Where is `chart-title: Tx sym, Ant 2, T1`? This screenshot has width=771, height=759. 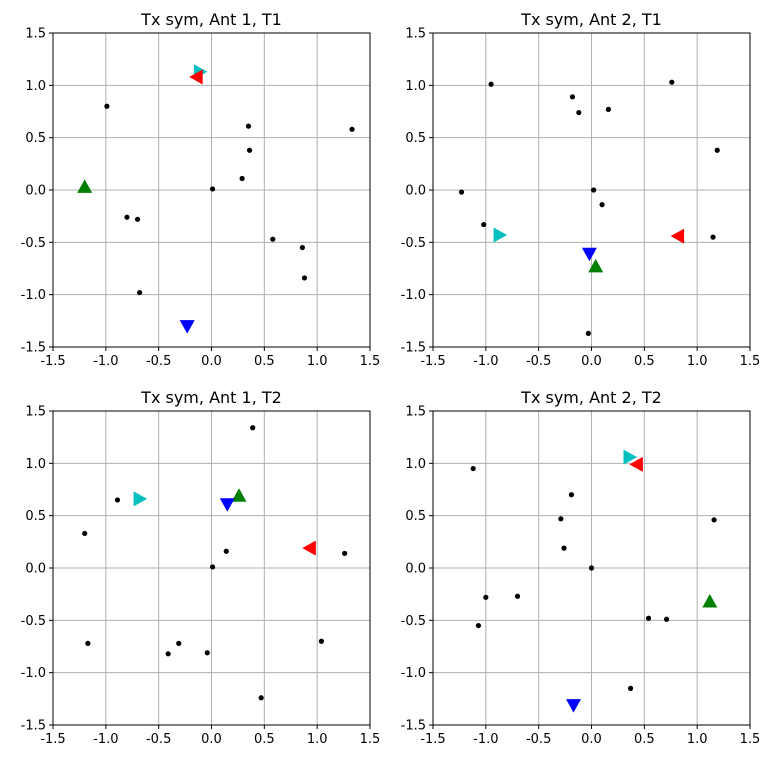 chart-title: Tx sym, Ant 2, T1 is located at coordinates (591, 19).